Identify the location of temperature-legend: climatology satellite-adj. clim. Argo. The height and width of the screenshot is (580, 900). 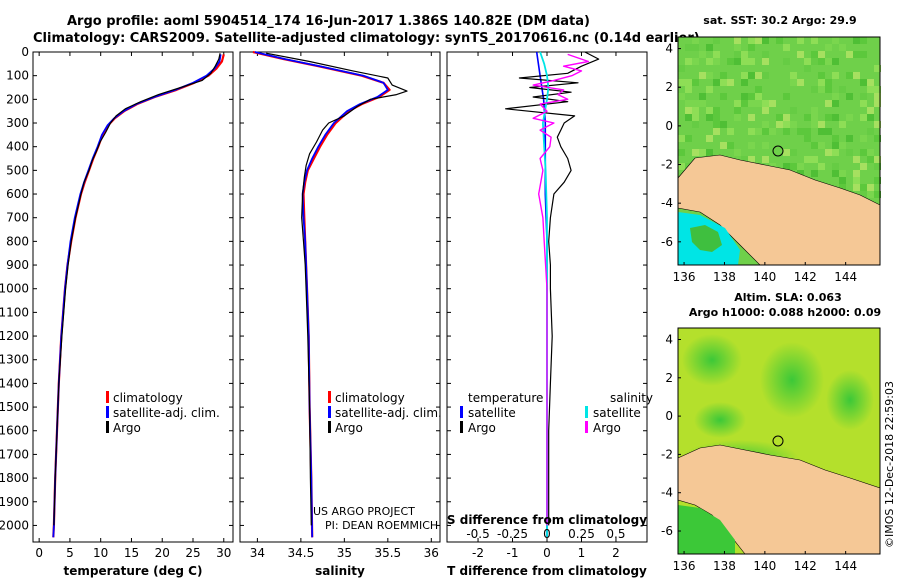
(163, 413).